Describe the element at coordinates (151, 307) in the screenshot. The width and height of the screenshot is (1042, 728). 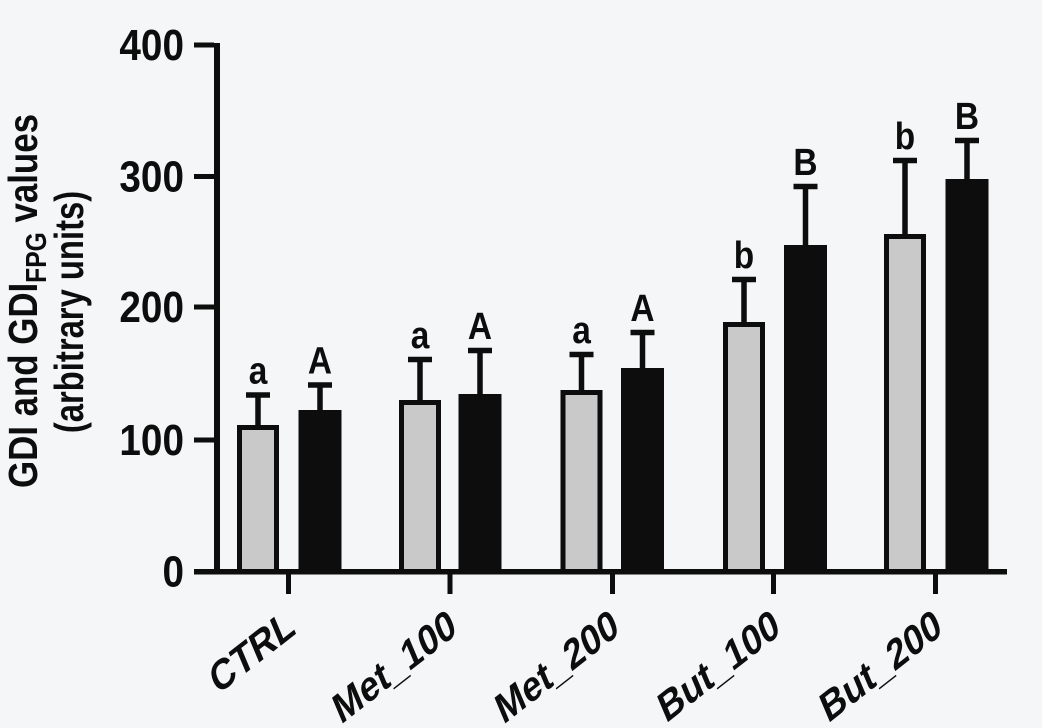
I see `svg-text: 200` at that location.